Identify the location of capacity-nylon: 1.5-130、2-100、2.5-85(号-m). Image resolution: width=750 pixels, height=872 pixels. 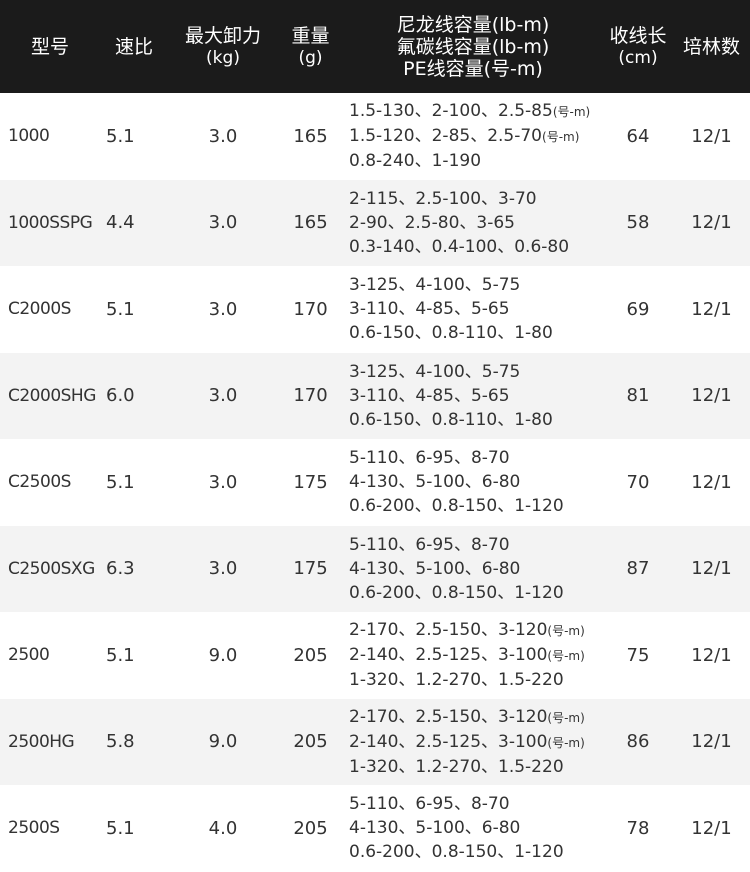
(476, 111).